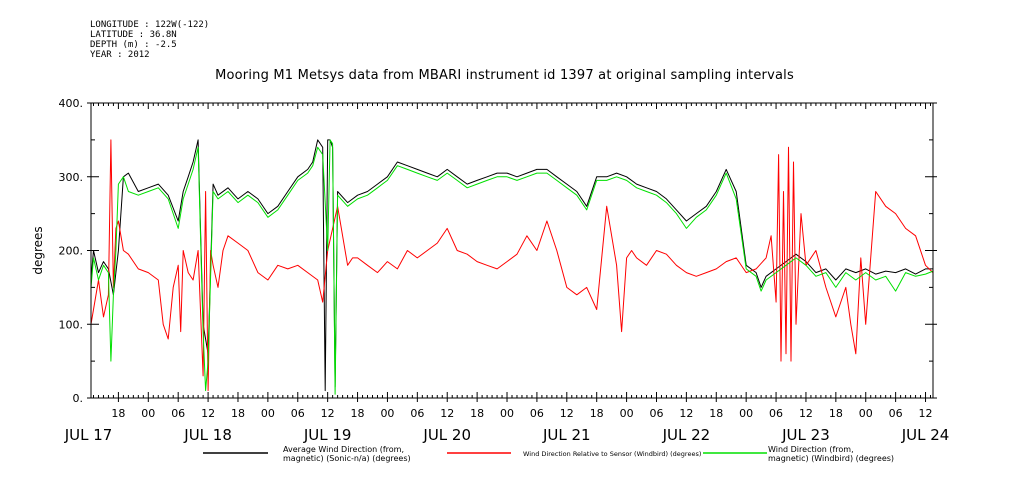 This screenshot has width=1009, height=504. I want to click on y-tick-label: 300., so click(71, 177).